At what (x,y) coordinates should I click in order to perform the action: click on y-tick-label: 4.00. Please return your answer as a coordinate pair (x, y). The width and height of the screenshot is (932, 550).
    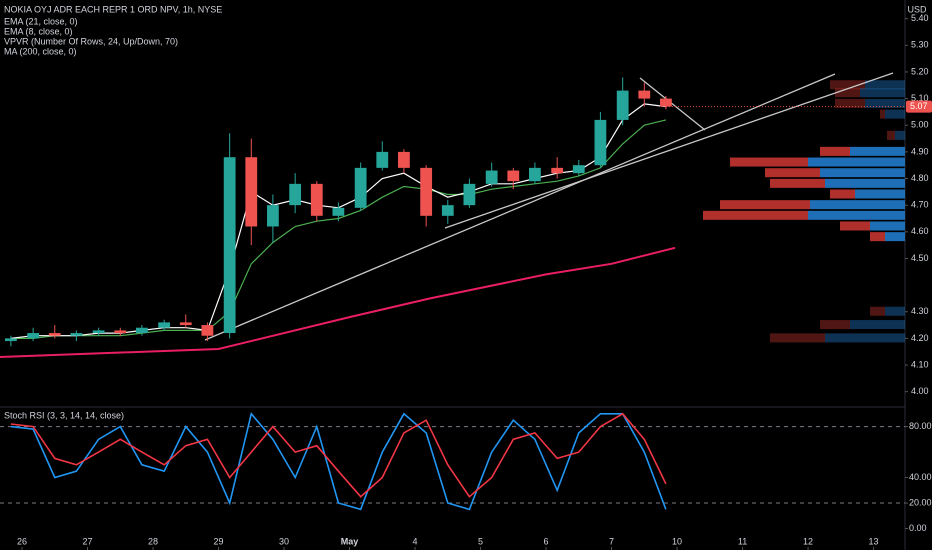
    Looking at the image, I should click on (920, 391).